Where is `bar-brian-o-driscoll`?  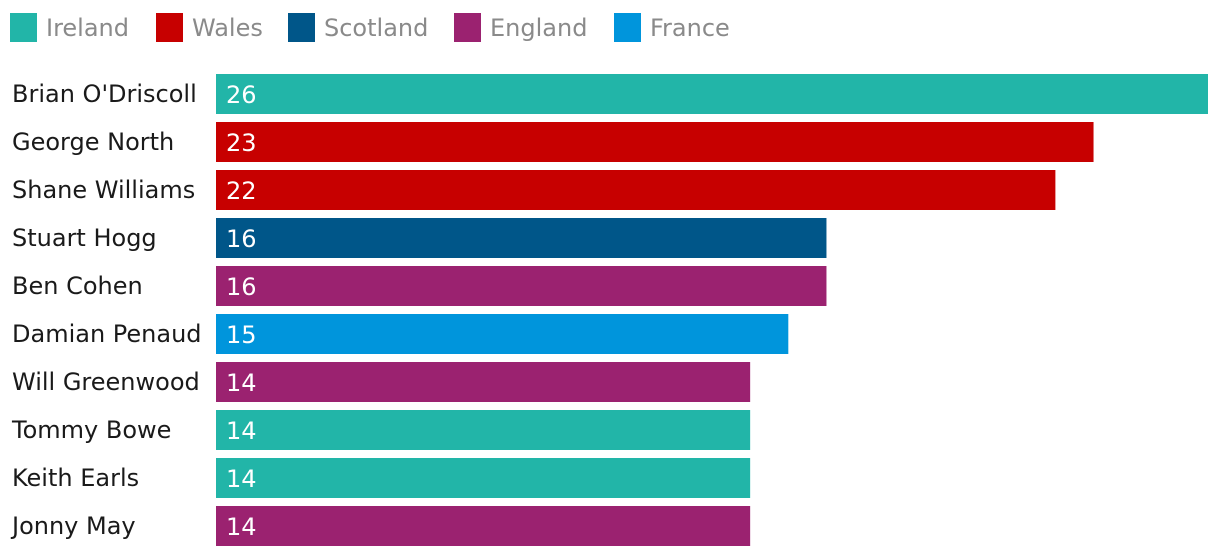
bar-brian-o-driscoll is located at coordinates (712, 94).